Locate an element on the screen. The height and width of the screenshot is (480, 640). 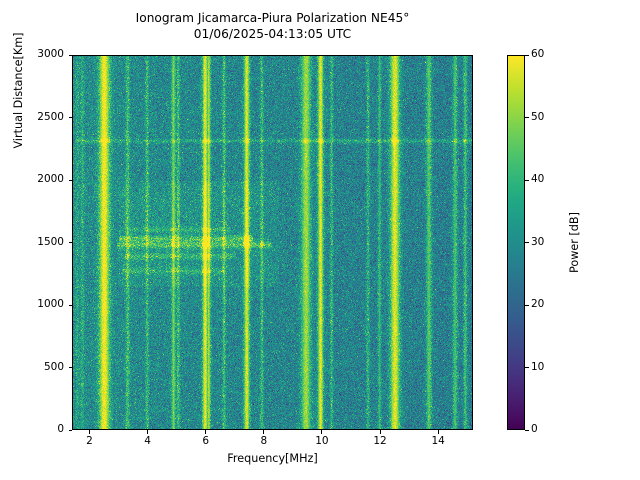
y-tick-label: 3000 is located at coordinates (50, 54).